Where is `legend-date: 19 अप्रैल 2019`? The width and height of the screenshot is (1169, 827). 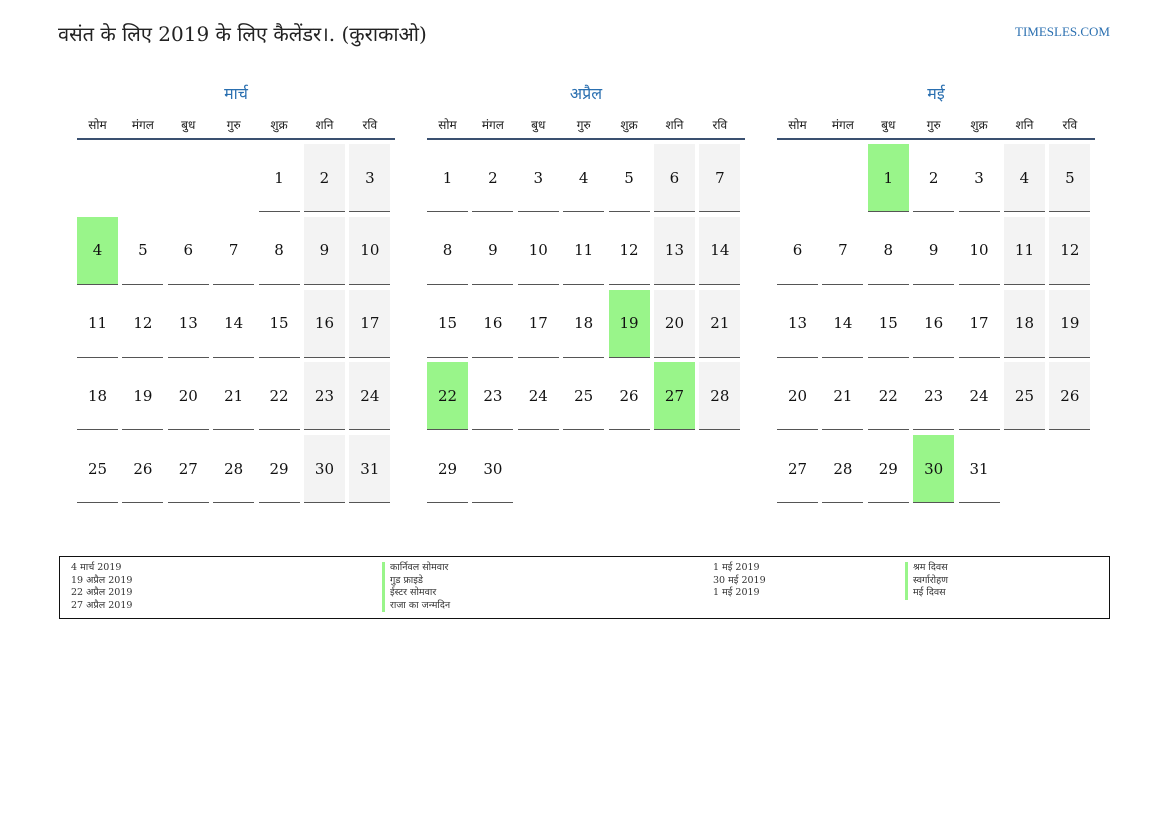
legend-date: 19 अप्रैल 2019 is located at coordinates (102, 580).